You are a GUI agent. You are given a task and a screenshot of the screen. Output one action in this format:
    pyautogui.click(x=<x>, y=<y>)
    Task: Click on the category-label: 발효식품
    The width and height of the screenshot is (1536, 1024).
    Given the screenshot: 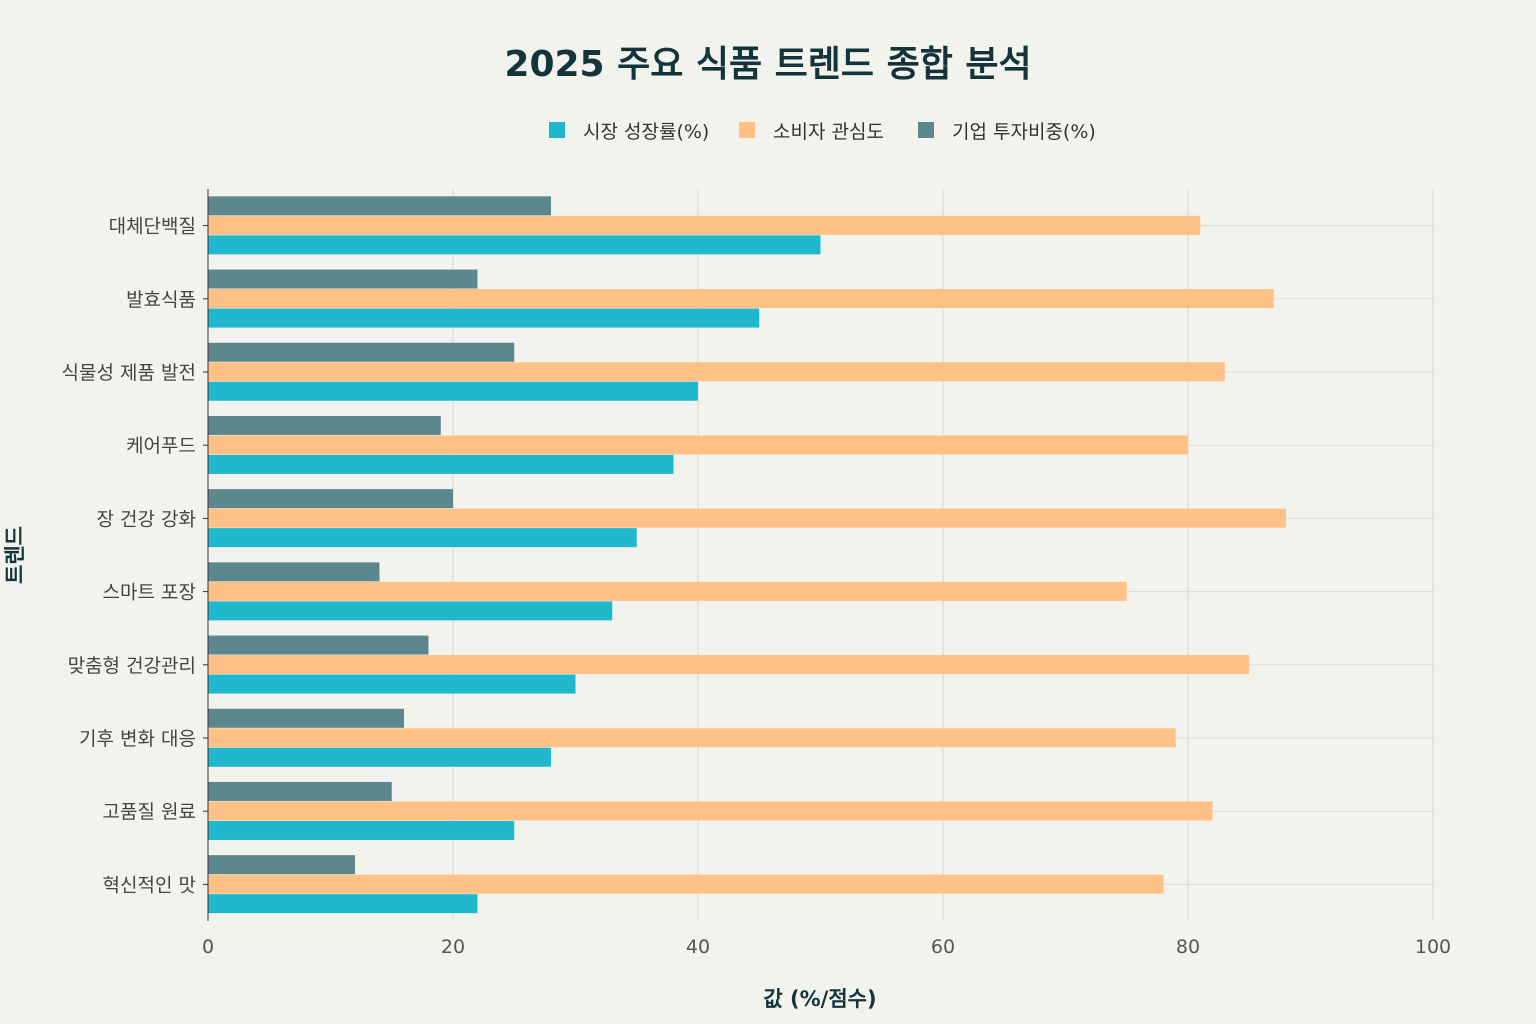 What is the action you would take?
    pyautogui.click(x=161, y=300)
    